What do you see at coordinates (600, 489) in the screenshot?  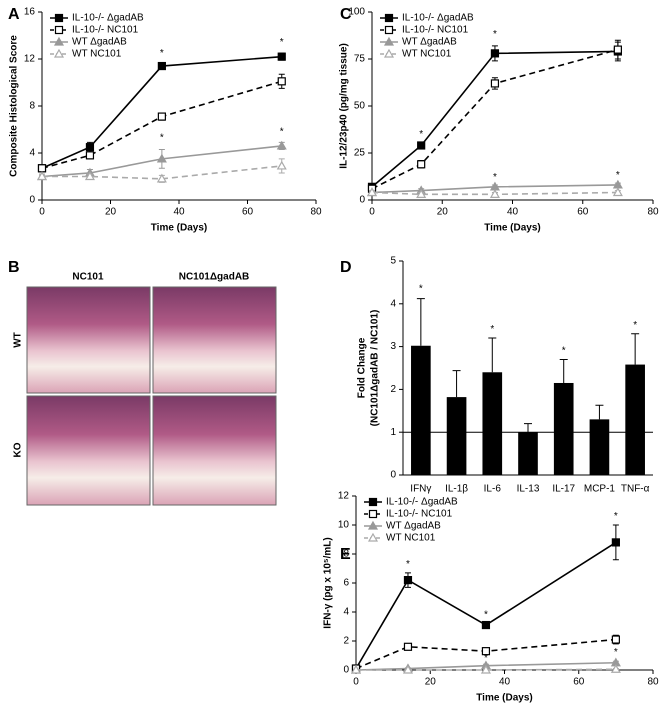 I see `x-tick-label: MCP-1` at bounding box center [600, 489].